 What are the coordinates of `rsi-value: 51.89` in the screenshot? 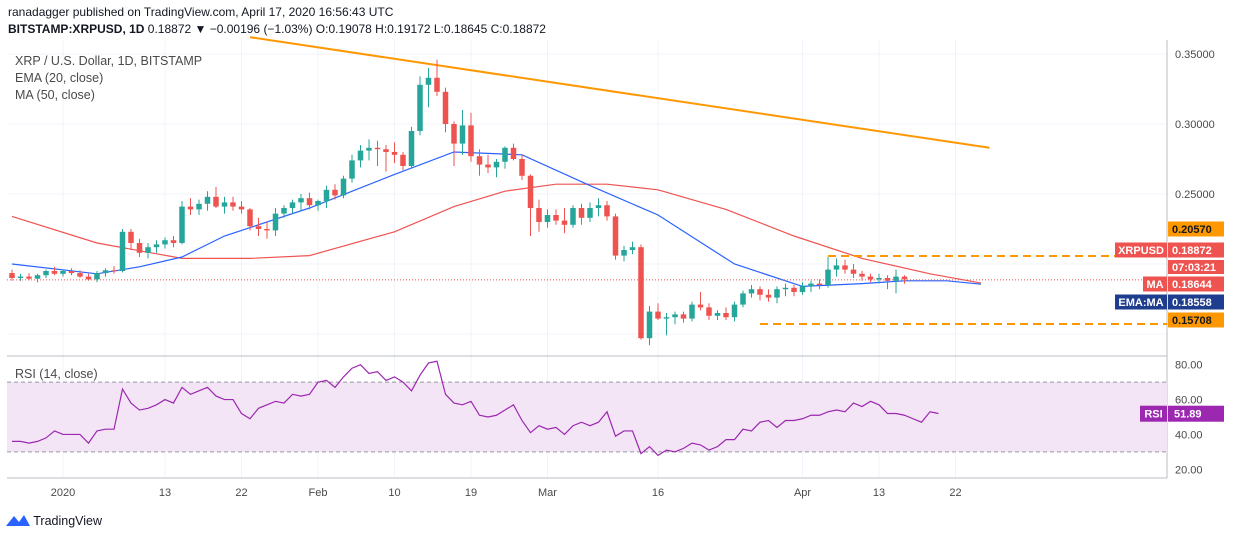 It's located at (1188, 415).